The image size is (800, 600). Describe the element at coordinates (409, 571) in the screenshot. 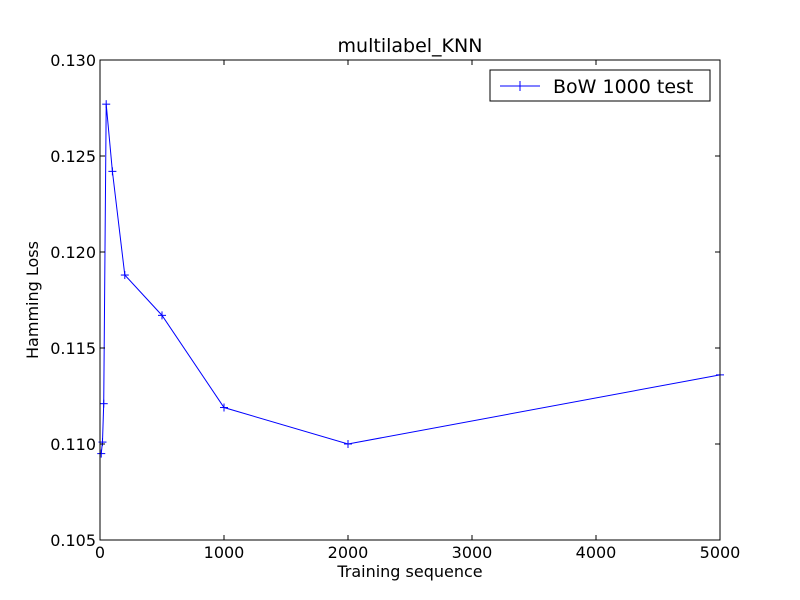

I see `x-axis-label: Training sequence` at that location.